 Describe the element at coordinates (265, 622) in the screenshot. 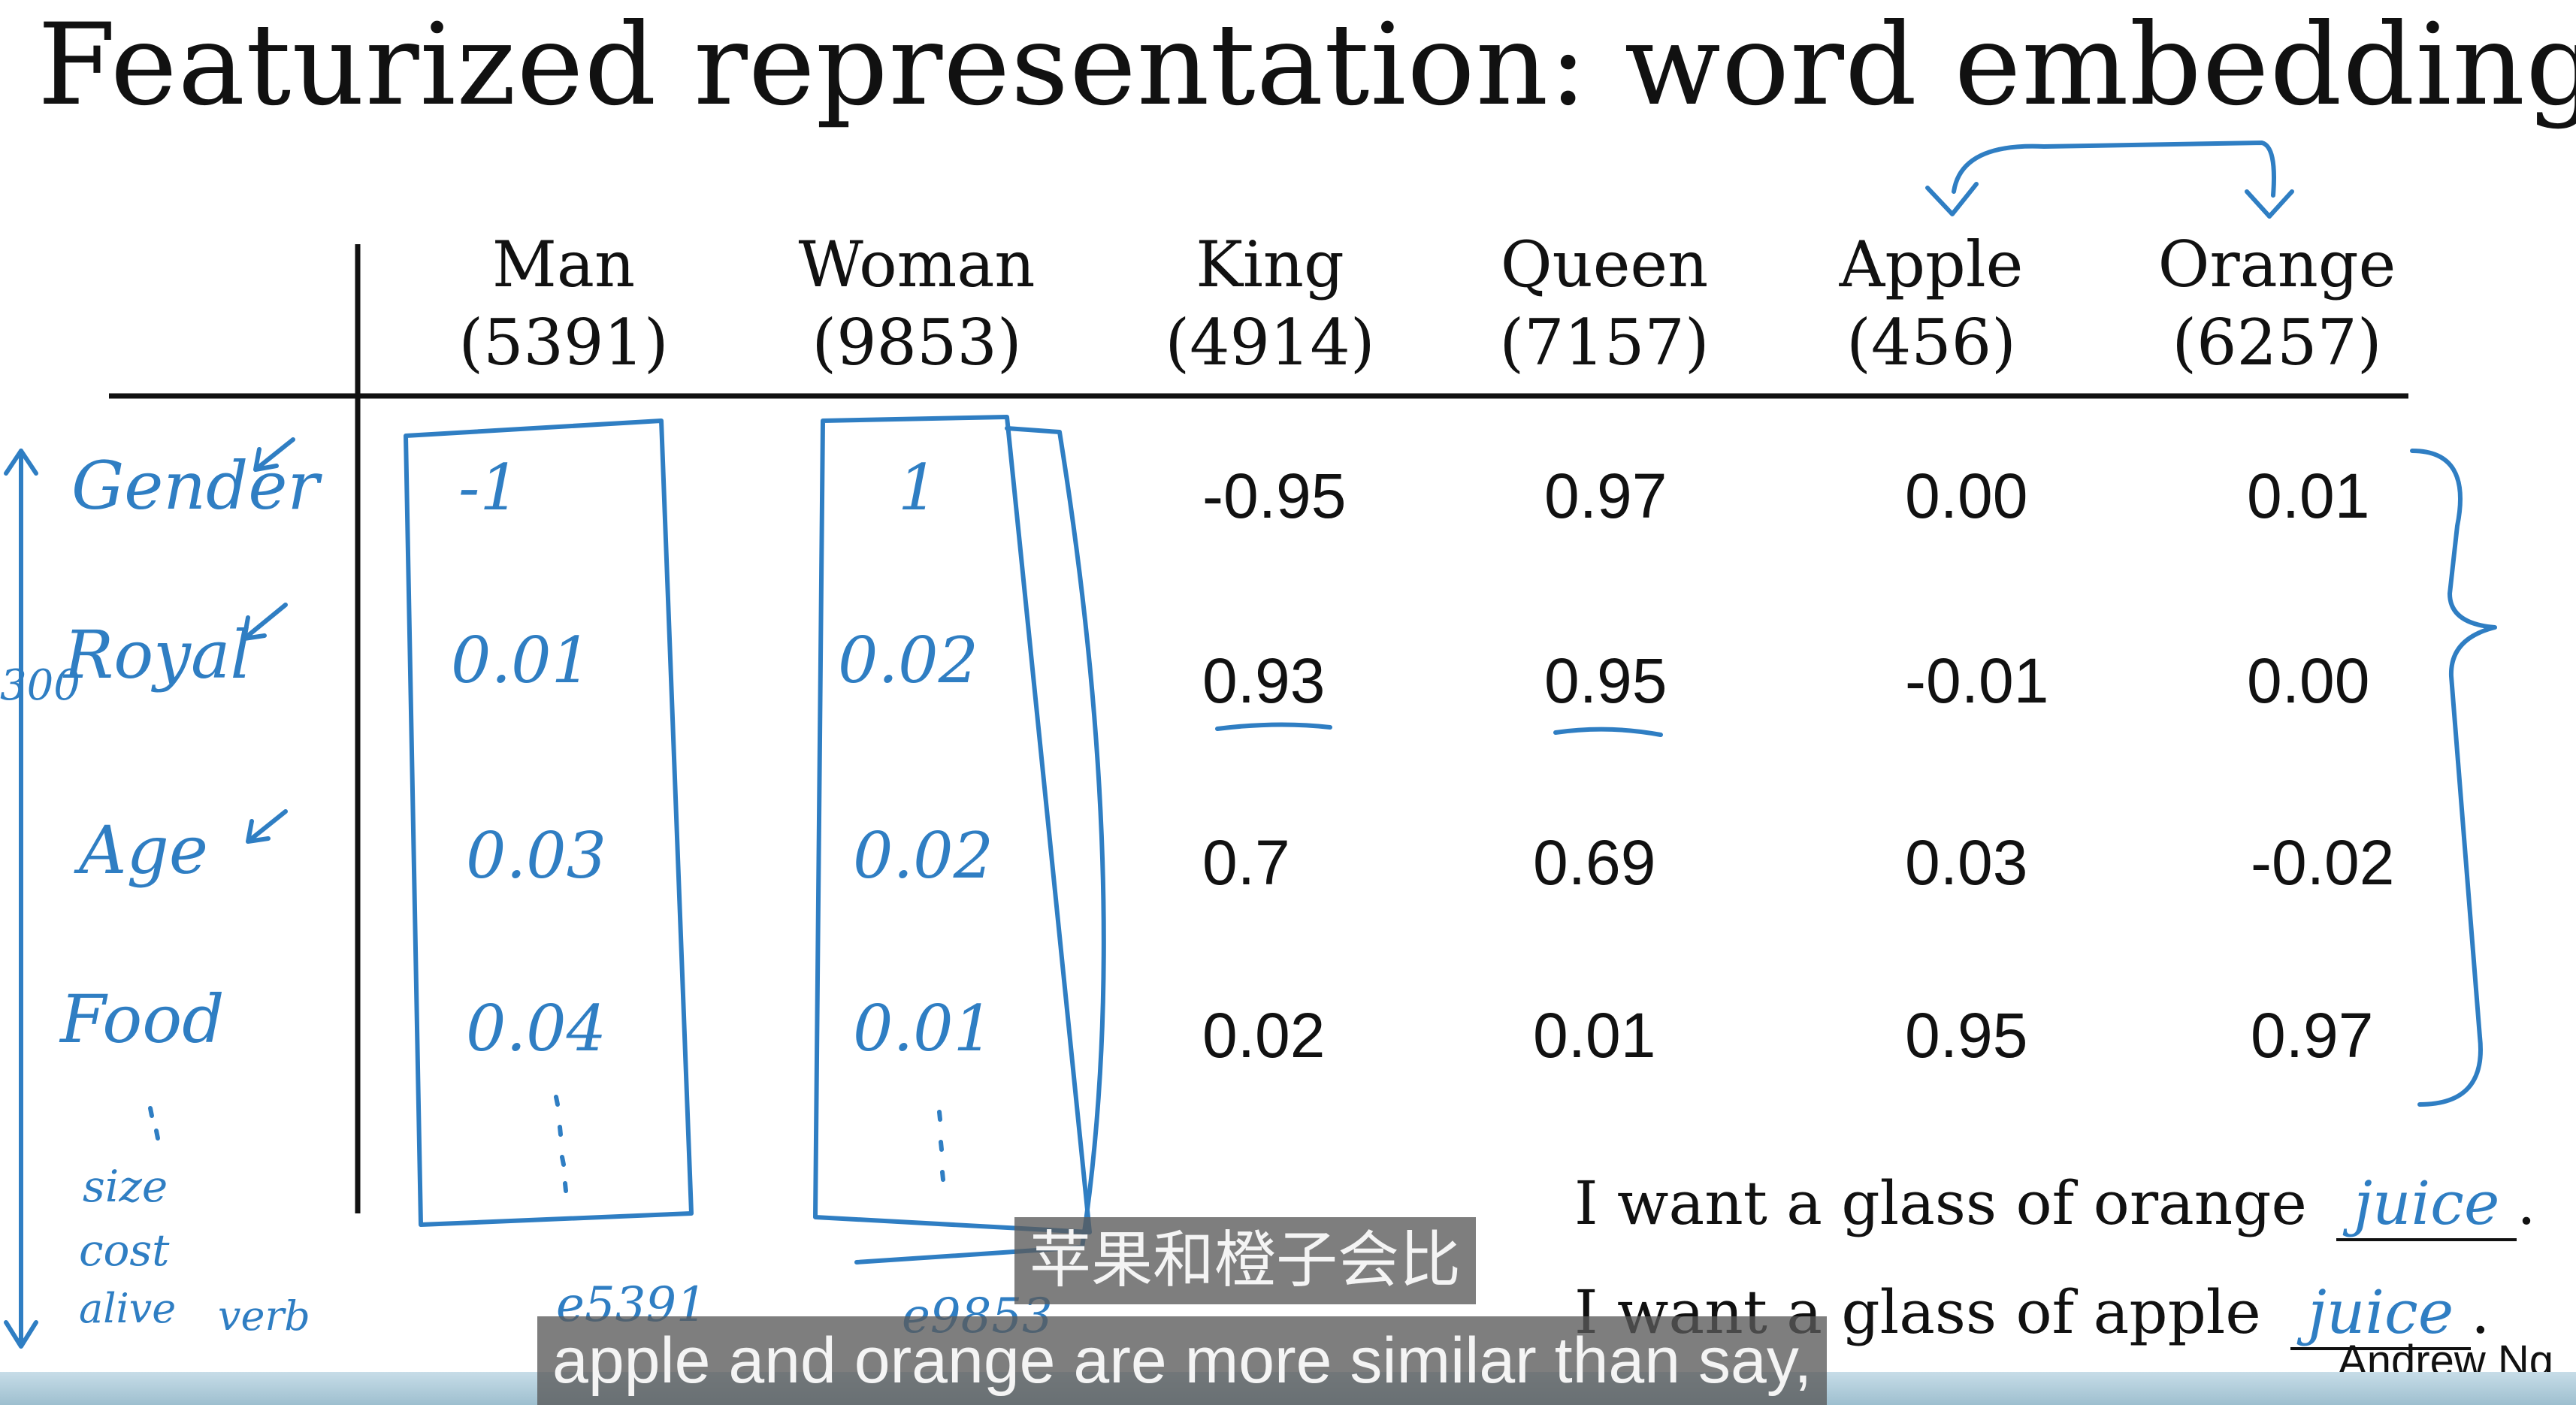

I see `royal-pointer-icon` at that location.